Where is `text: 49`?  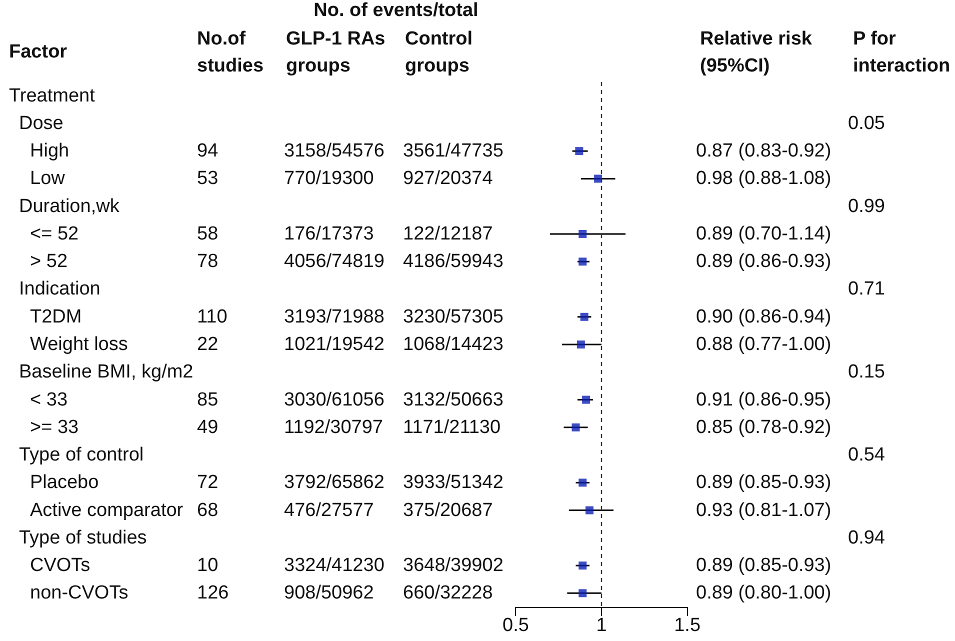 text: 49 is located at coordinates (207, 427).